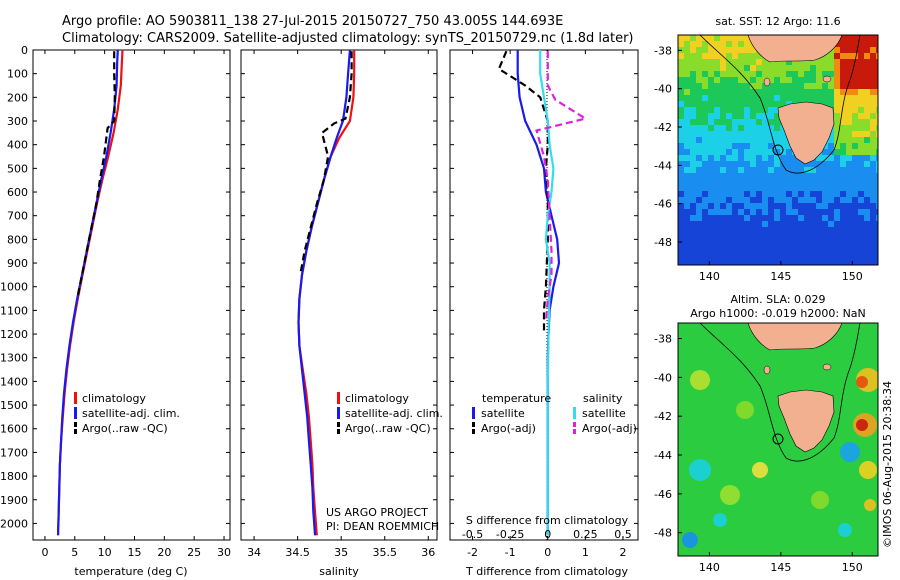 The image size is (900, 580). What do you see at coordinates (17, 74) in the screenshot?
I see `depth-tick-label: 100` at bounding box center [17, 74].